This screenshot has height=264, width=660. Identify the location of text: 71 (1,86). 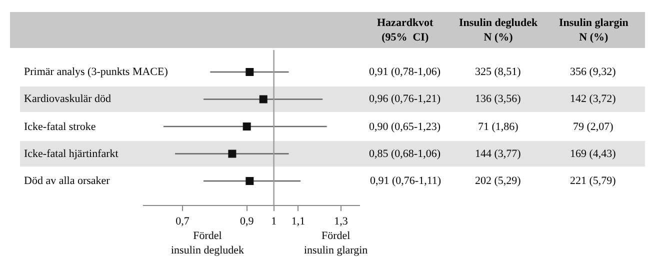
(498, 127).